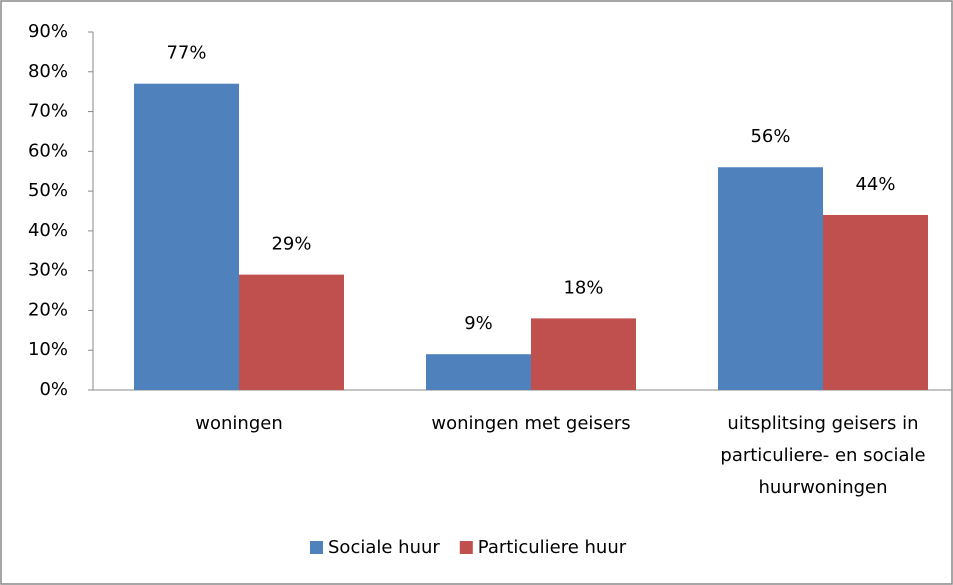 Image resolution: width=953 pixels, height=585 pixels. I want to click on y-tick-label: 80%, so click(48, 71).